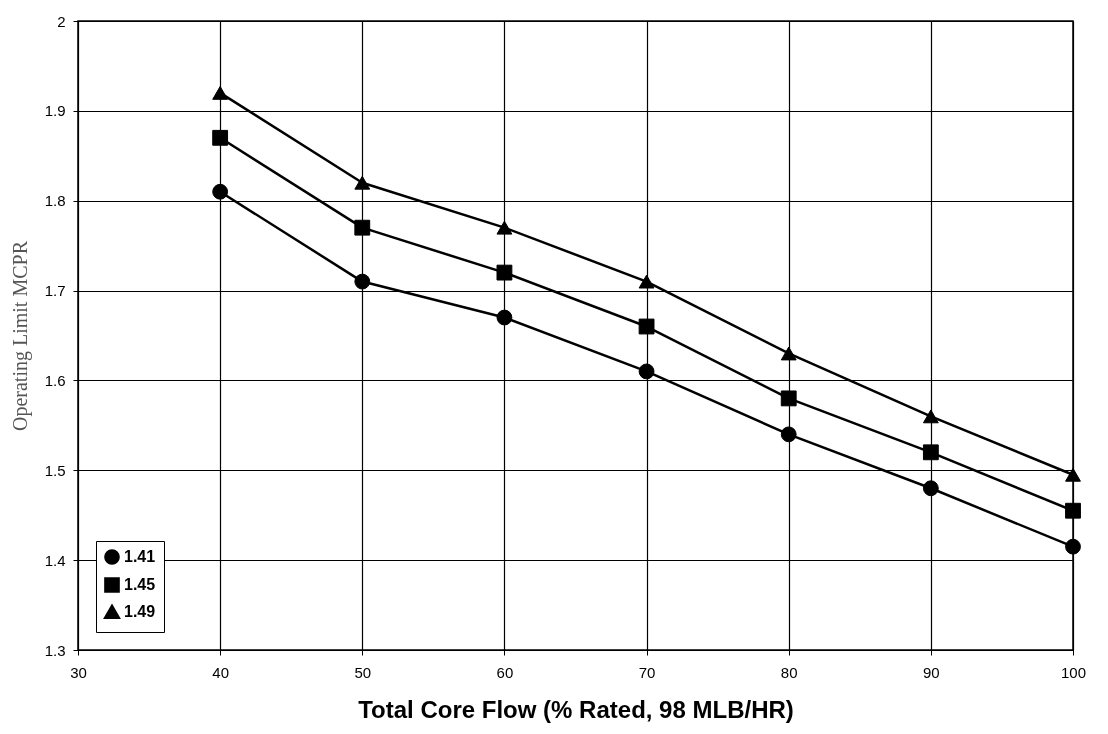 The height and width of the screenshot is (734, 1108). Describe the element at coordinates (55, 380) in the screenshot. I see `y-tick-label: 1.6` at that location.